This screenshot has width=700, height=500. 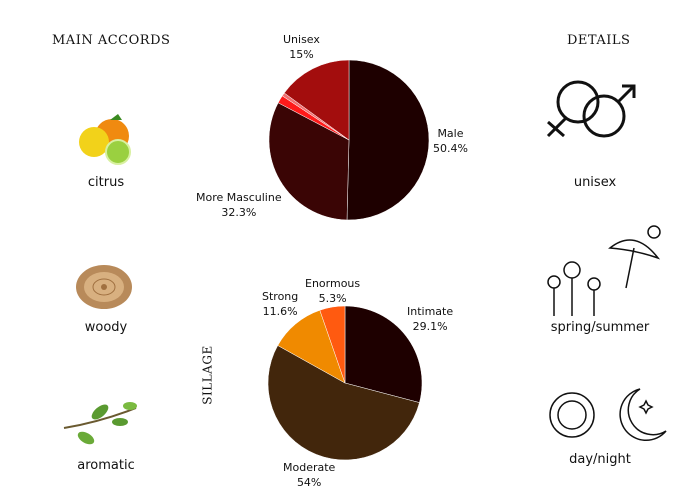 What do you see at coordinates (333, 291) in the screenshot?
I see `pie2-label-enormous: Enormous 5.3%` at bounding box center [333, 291].